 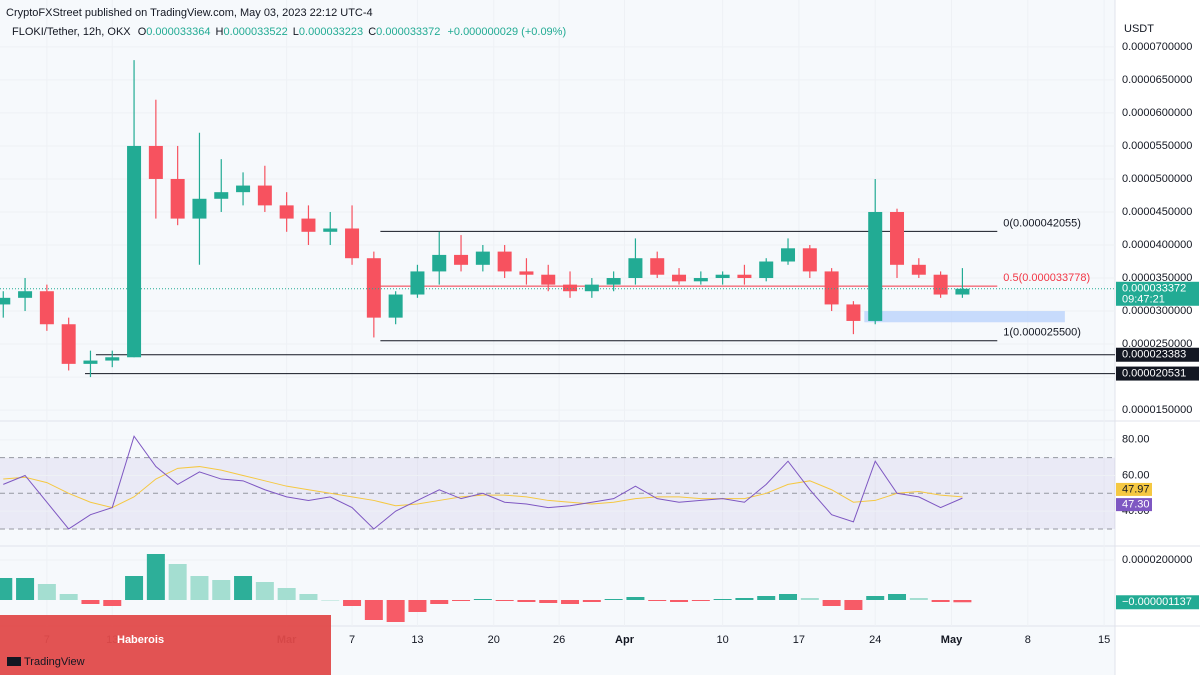 I want to click on ma-value-label: 47.97, so click(x=1136, y=489).